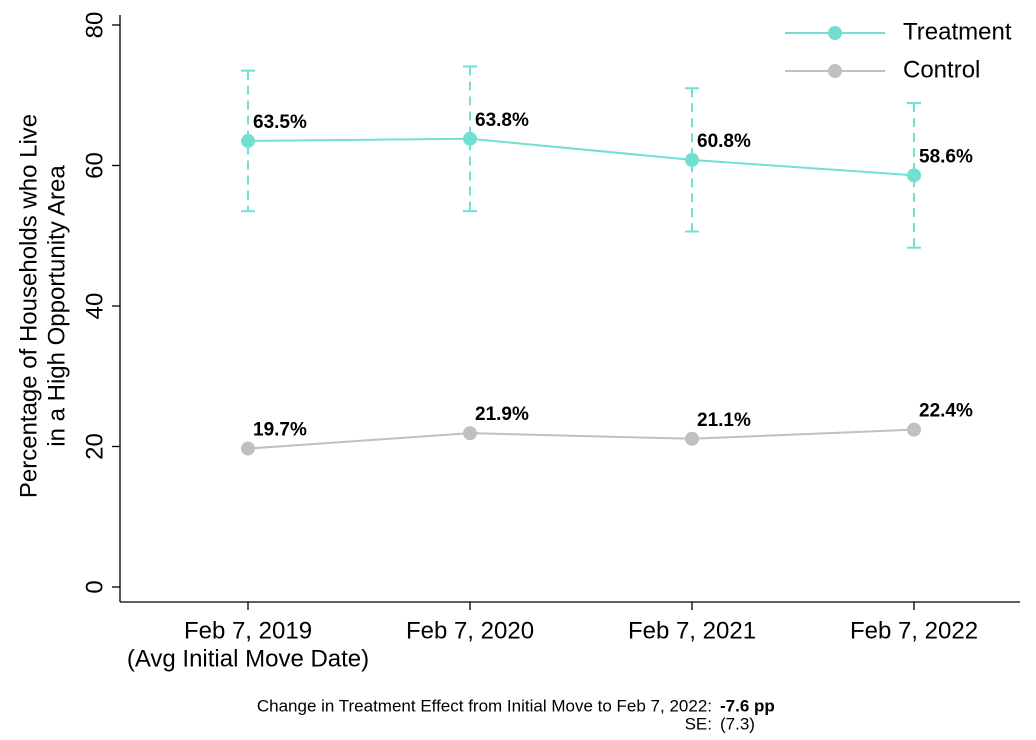  I want to click on y-tick-label: 40, so click(94, 306).